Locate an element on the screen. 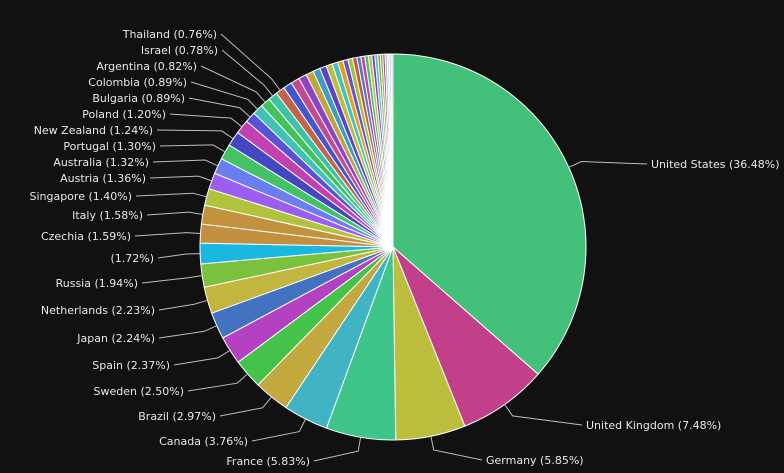 The image size is (784, 473). slice-label: Netherlands (2.23%) is located at coordinates (98, 310).